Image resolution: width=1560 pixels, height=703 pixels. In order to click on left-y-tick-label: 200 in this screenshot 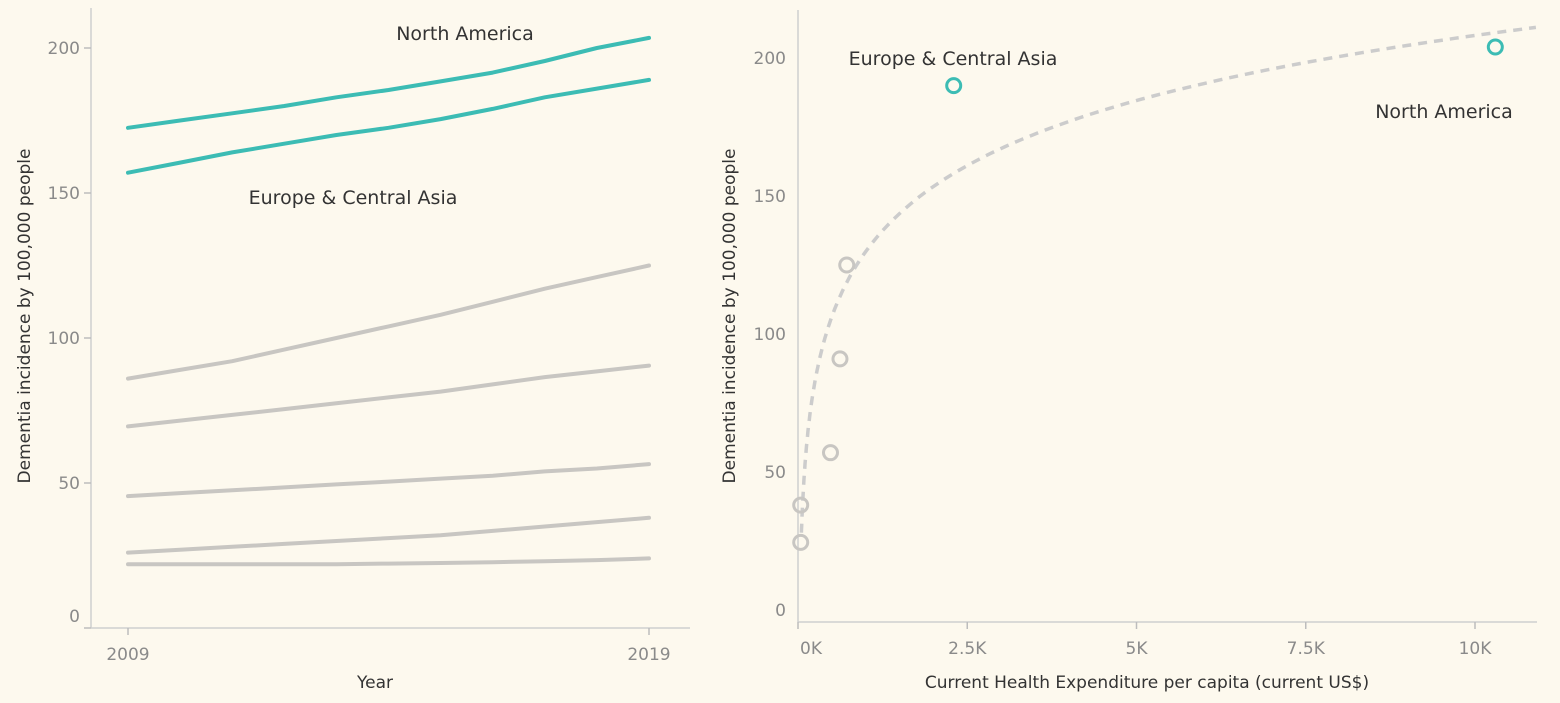, I will do `click(64, 49)`.